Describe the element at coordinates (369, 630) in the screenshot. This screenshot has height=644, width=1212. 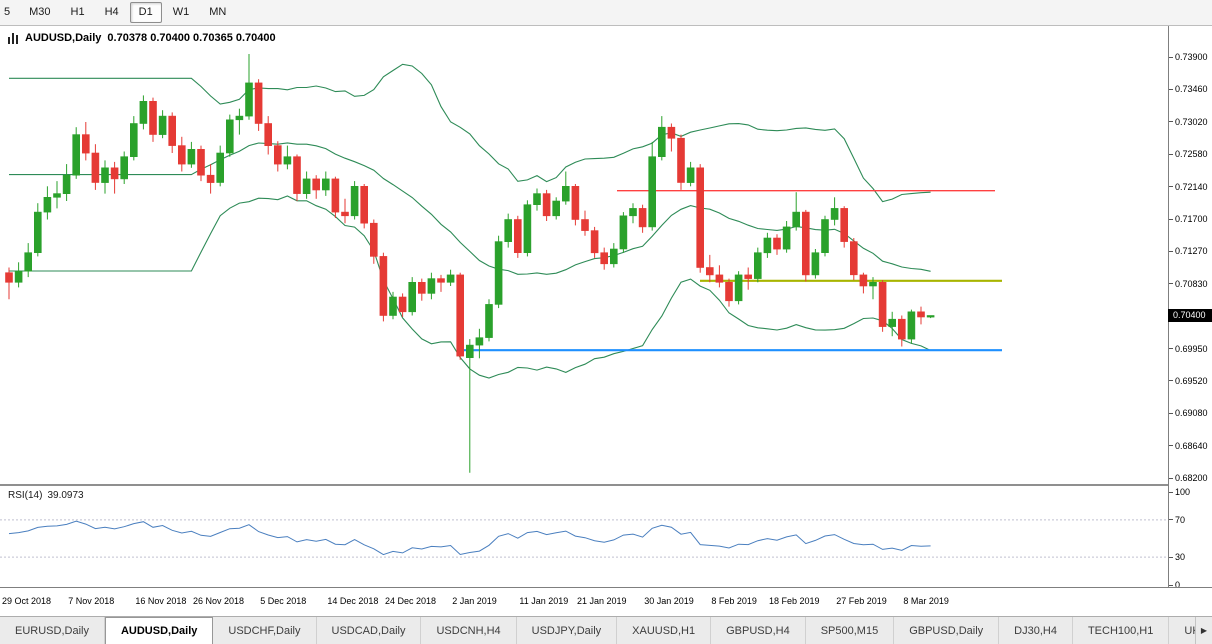
I see `chart-tab-usdcad-daily: USDCAD,Daily` at that location.